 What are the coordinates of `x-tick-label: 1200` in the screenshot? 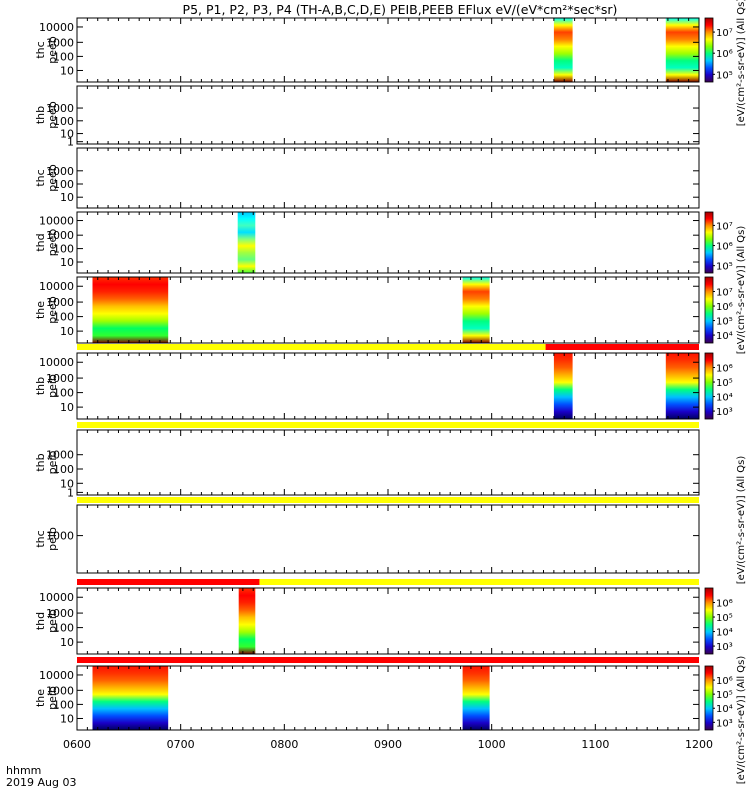 It's located at (699, 744).